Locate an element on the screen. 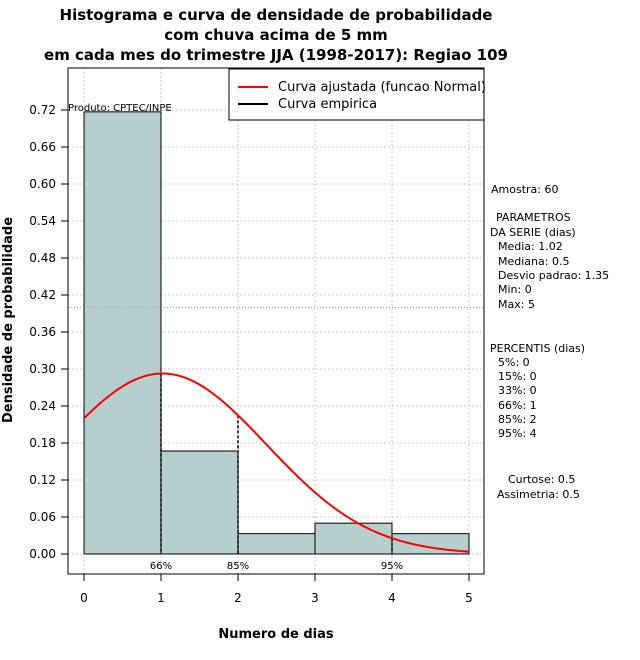 Image resolution: width=640 pixels, height=660 pixels. percentile-66: 66%: 1 is located at coordinates (517, 405).